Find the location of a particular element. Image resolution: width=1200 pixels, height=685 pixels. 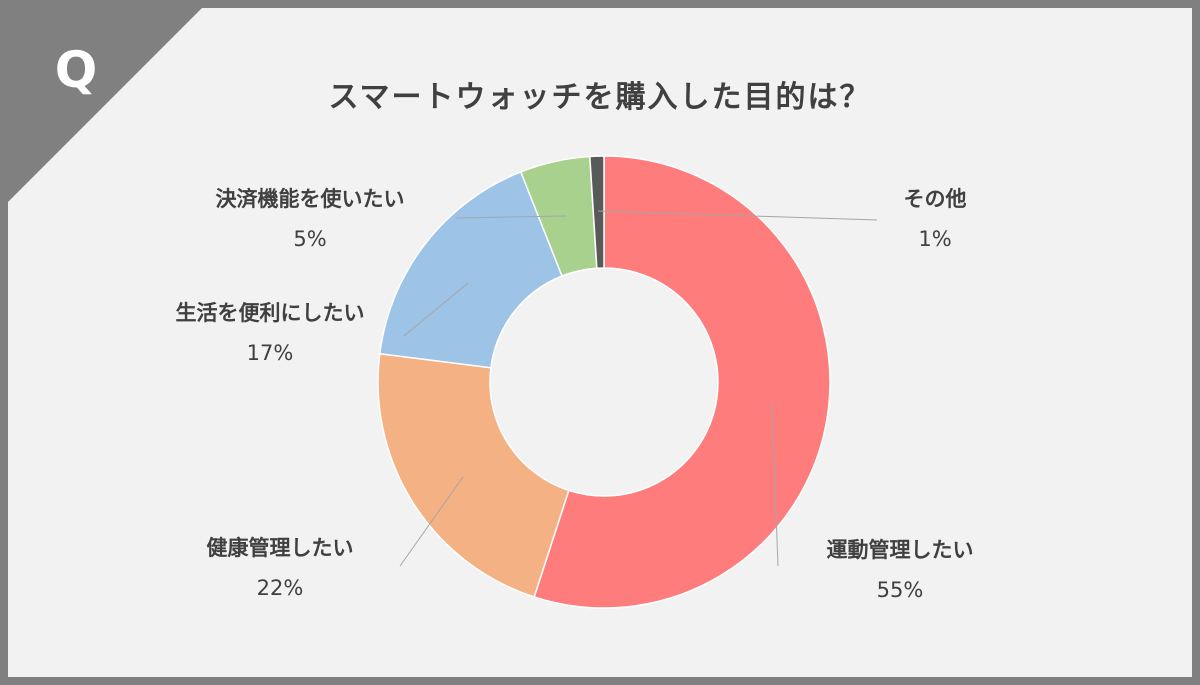

leader-line-other is located at coordinates (737, 215).